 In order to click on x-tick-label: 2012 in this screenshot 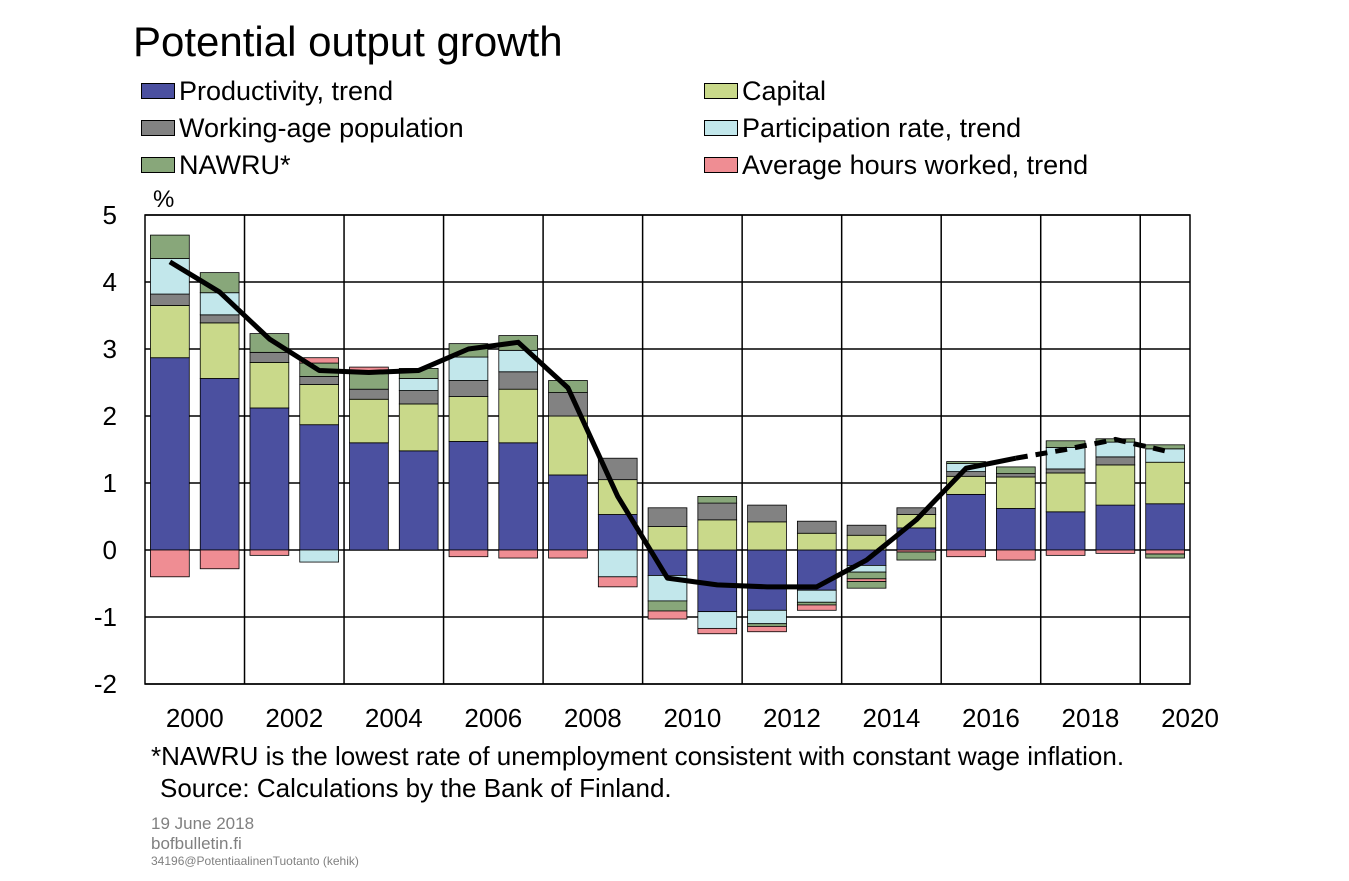, I will do `click(792, 718)`.